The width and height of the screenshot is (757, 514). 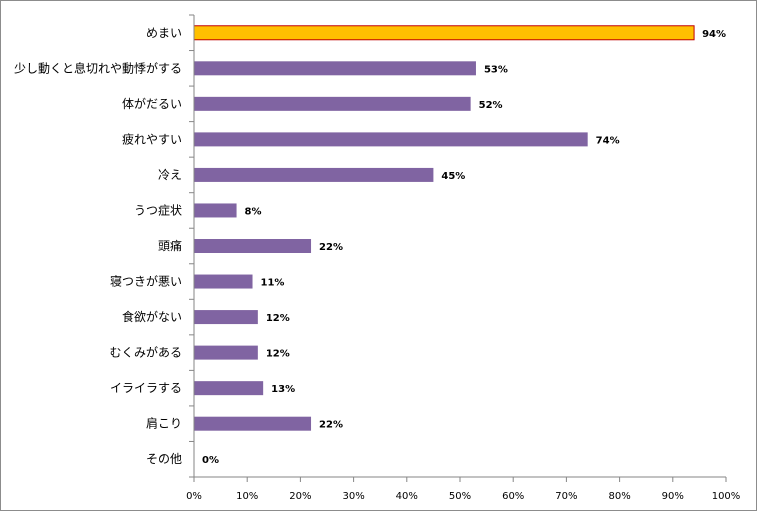 I want to click on x-tick-label-4: 40%, so click(x=407, y=496).